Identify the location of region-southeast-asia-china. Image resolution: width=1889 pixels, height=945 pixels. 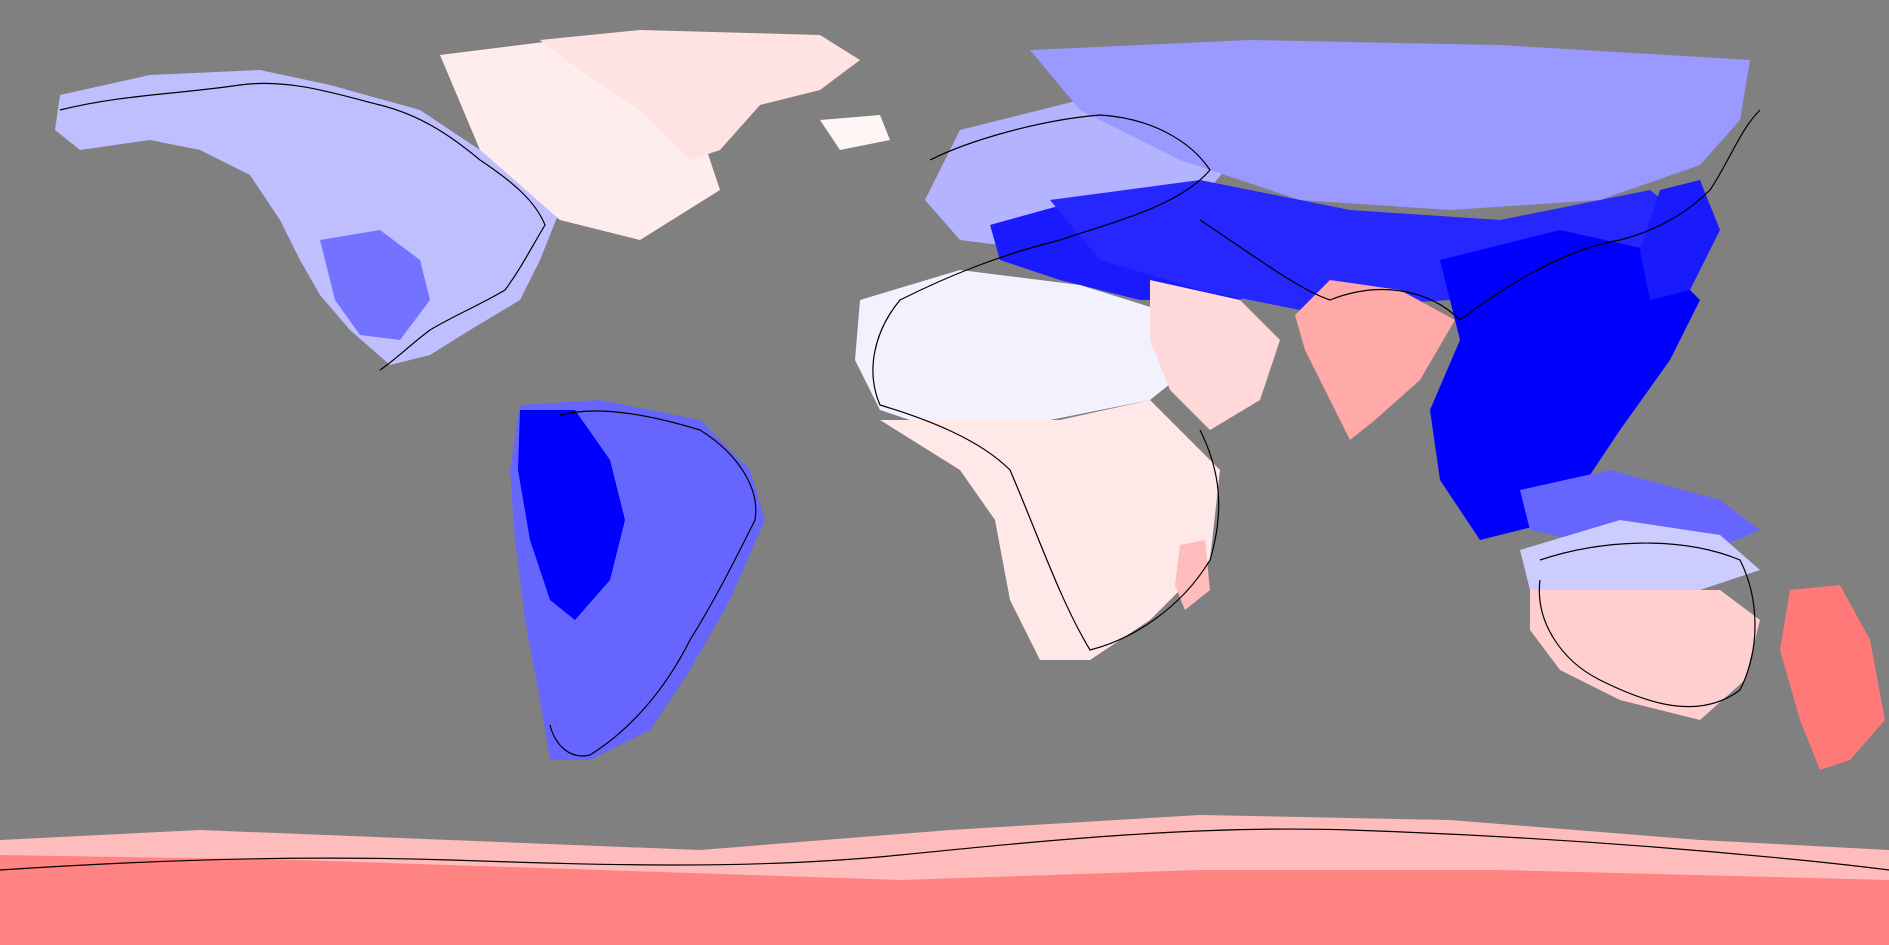
(1565, 385).